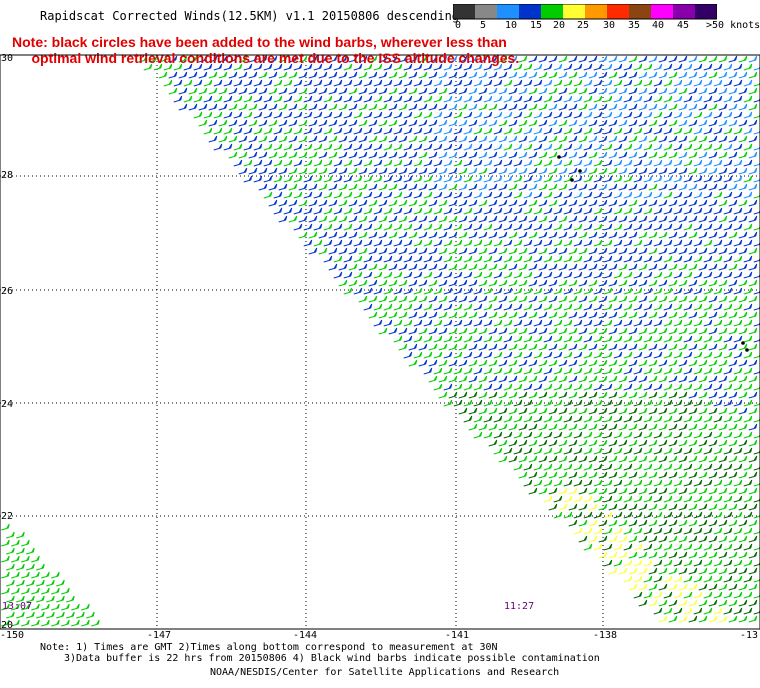 Image resolution: width=760 pixels, height=688 pixels. I want to click on lon-label: -150, so click(12, 635).